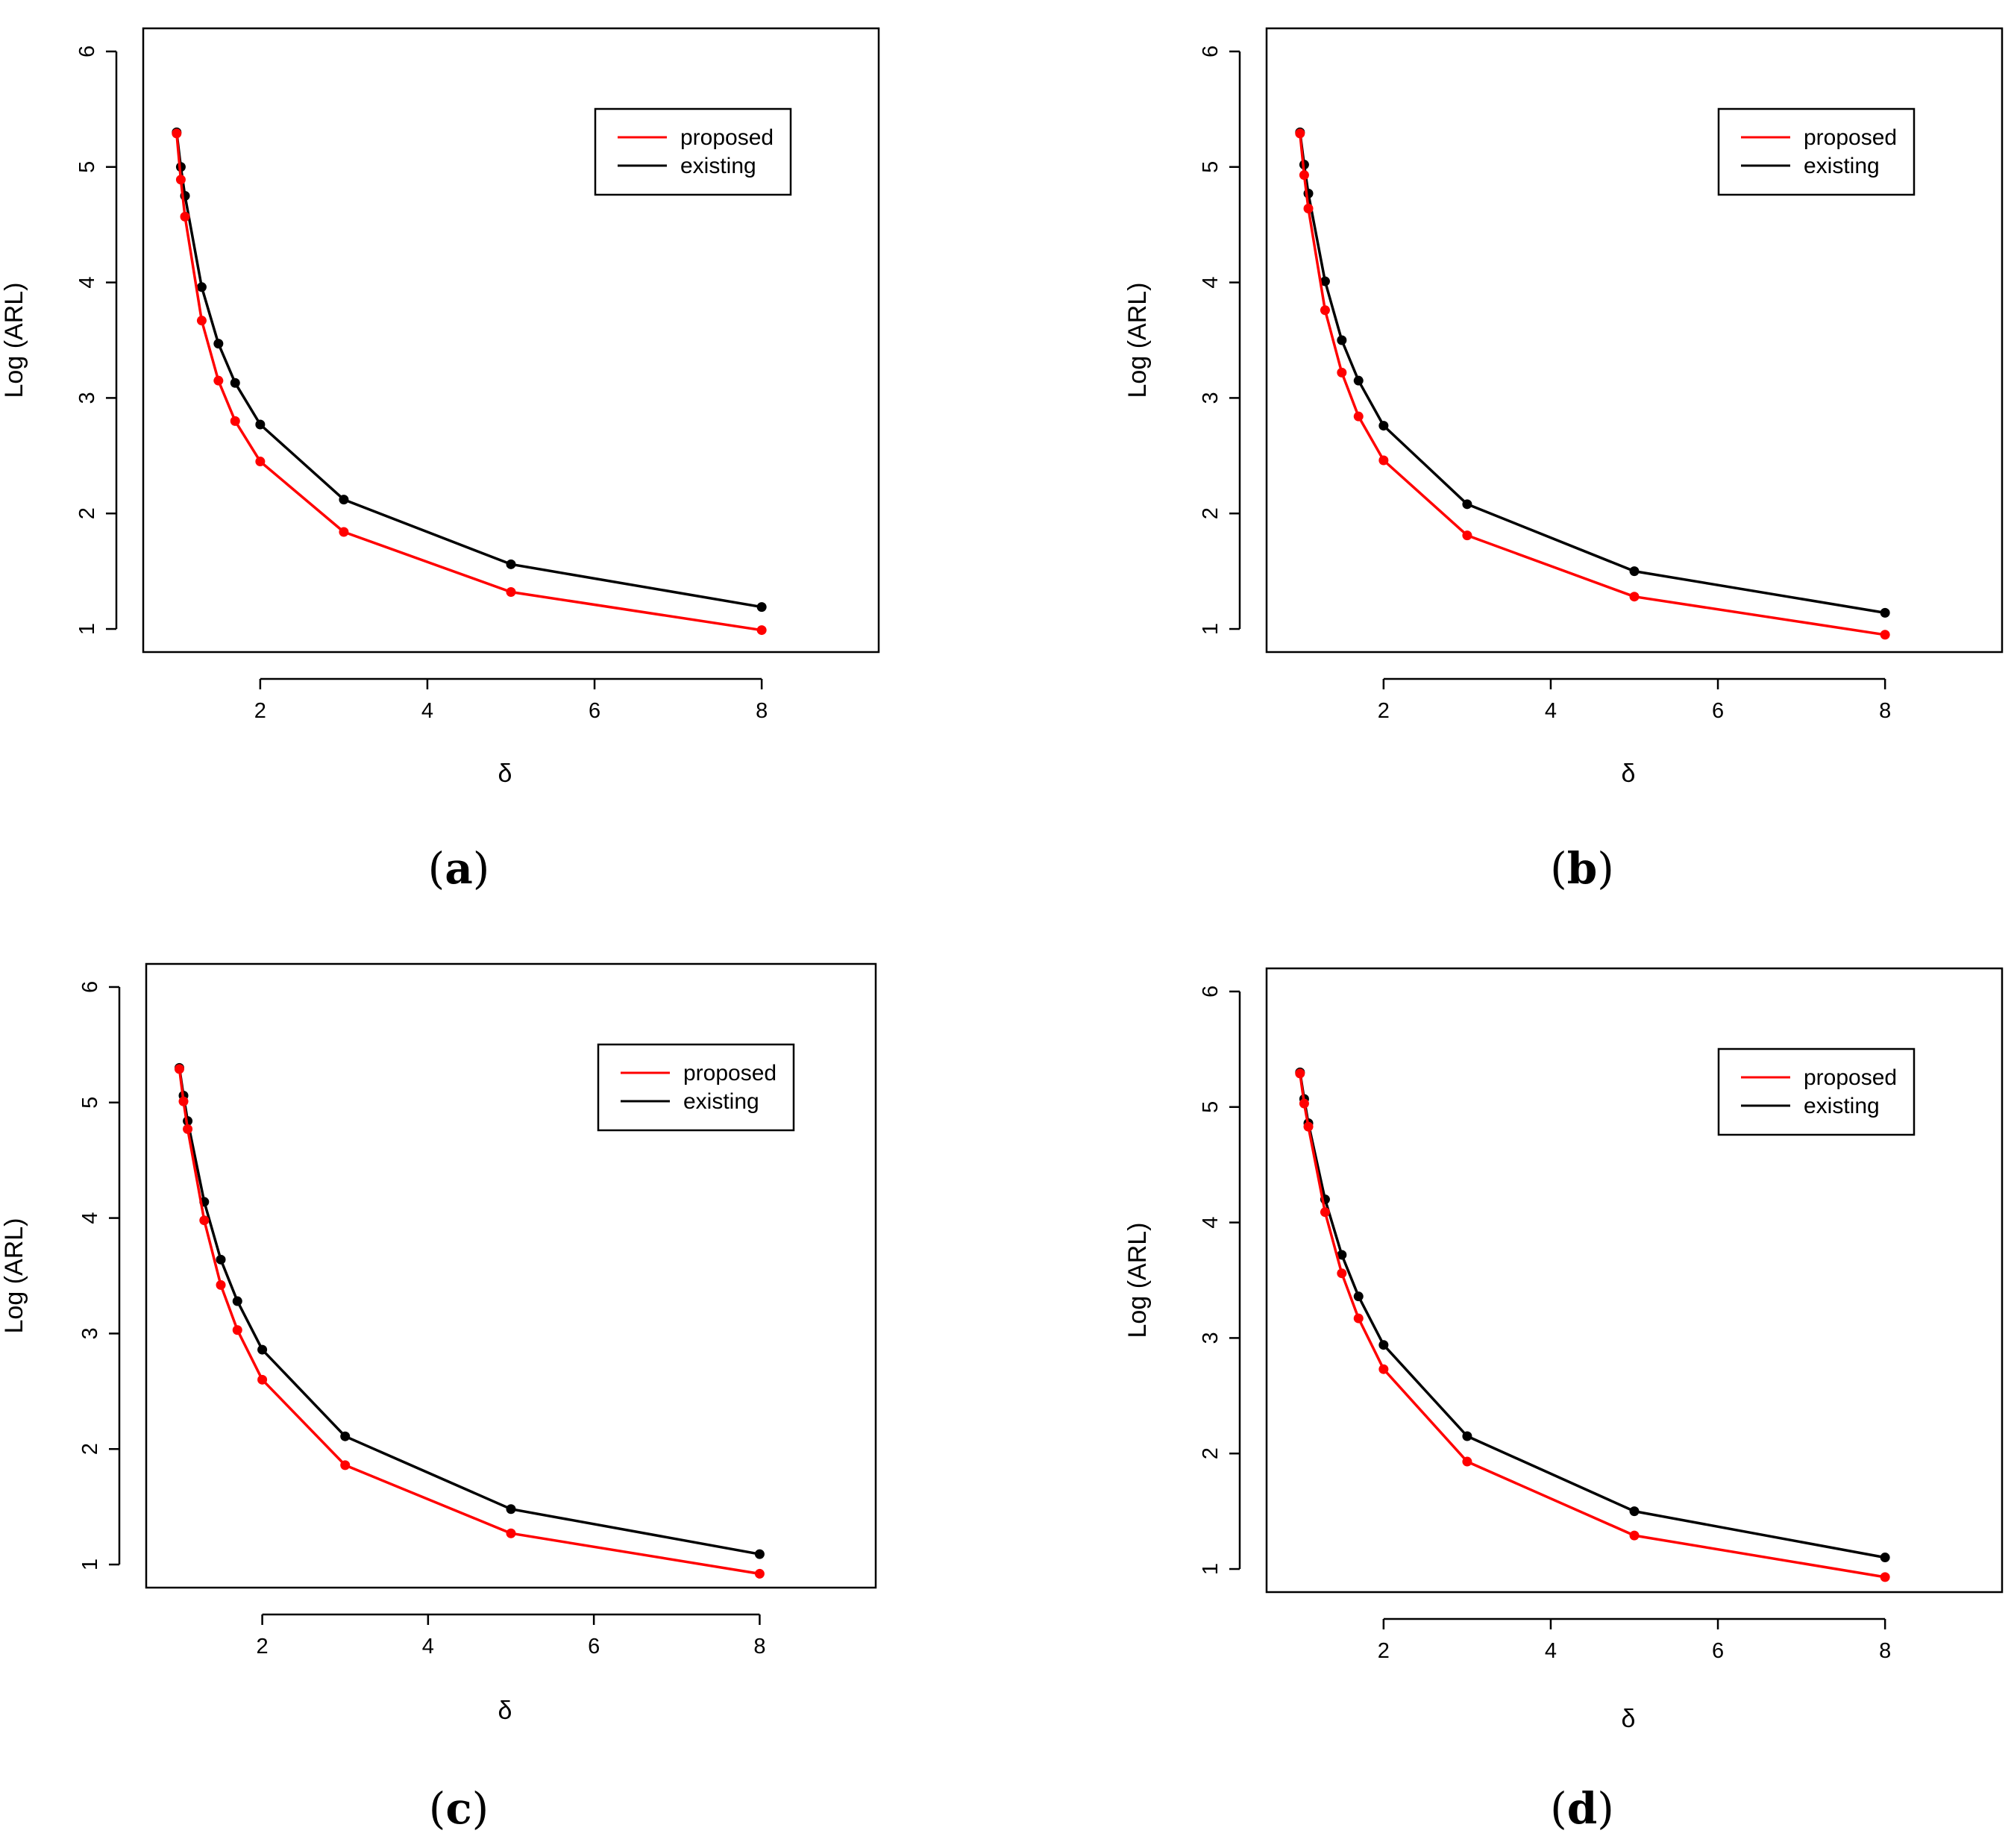 The height and width of the screenshot is (1848, 2014). What do you see at coordinates (468, 371) in the screenshot?
I see `series-line-existing` at bounding box center [468, 371].